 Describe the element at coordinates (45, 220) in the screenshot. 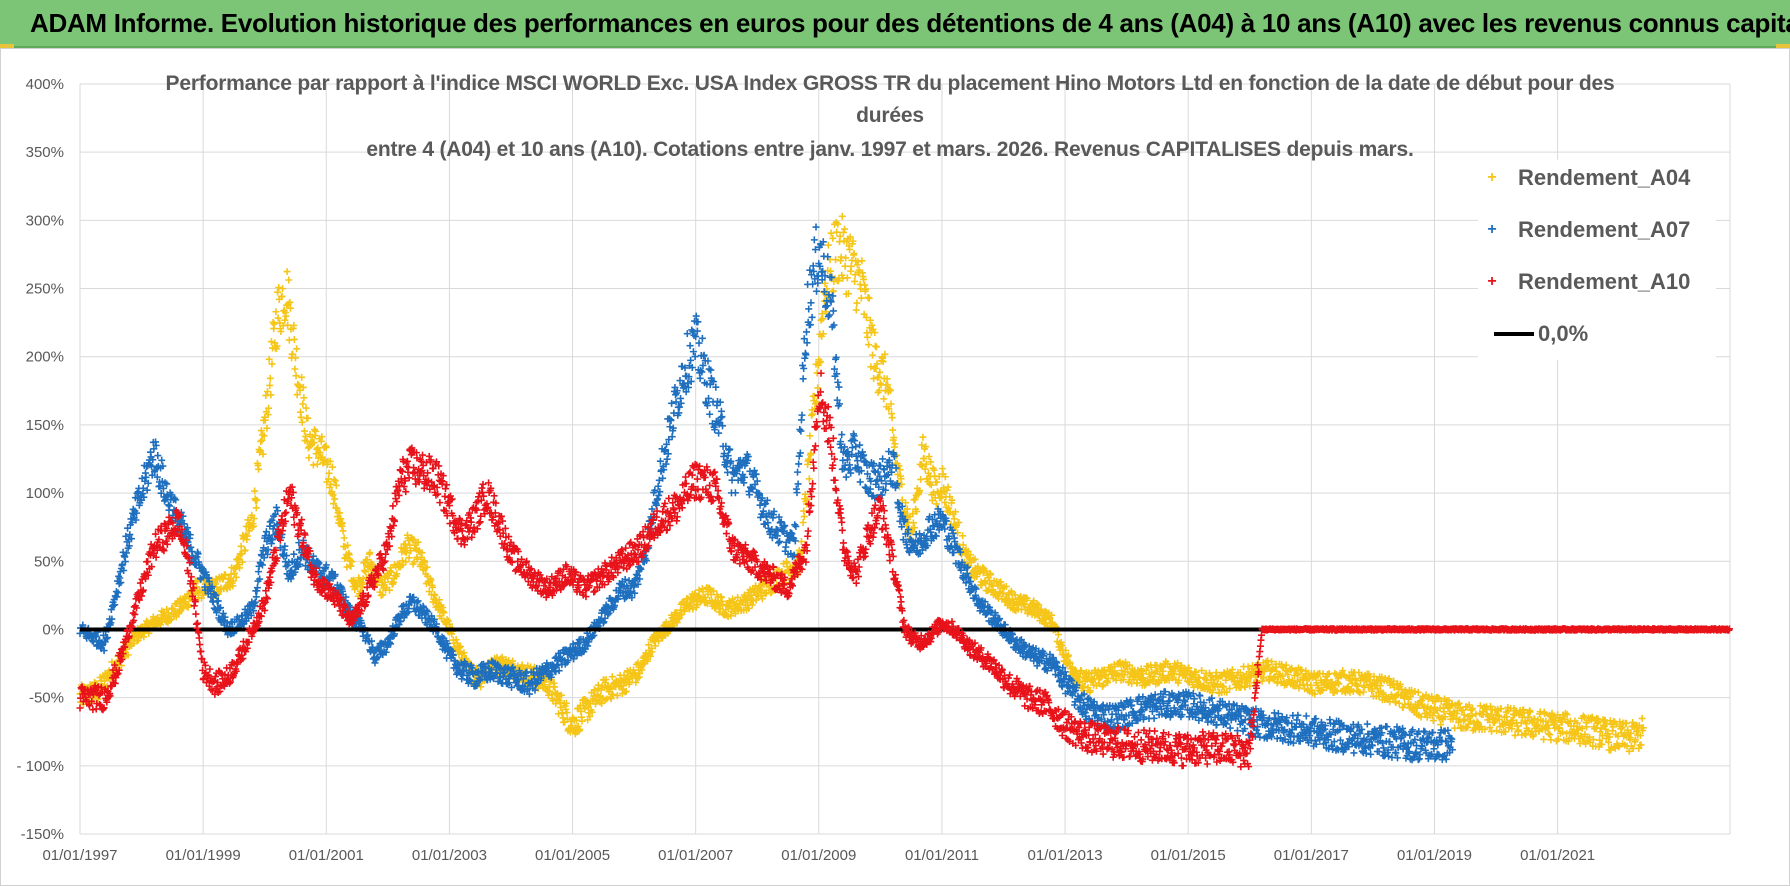

I see `y-tick-label: 300%` at that location.